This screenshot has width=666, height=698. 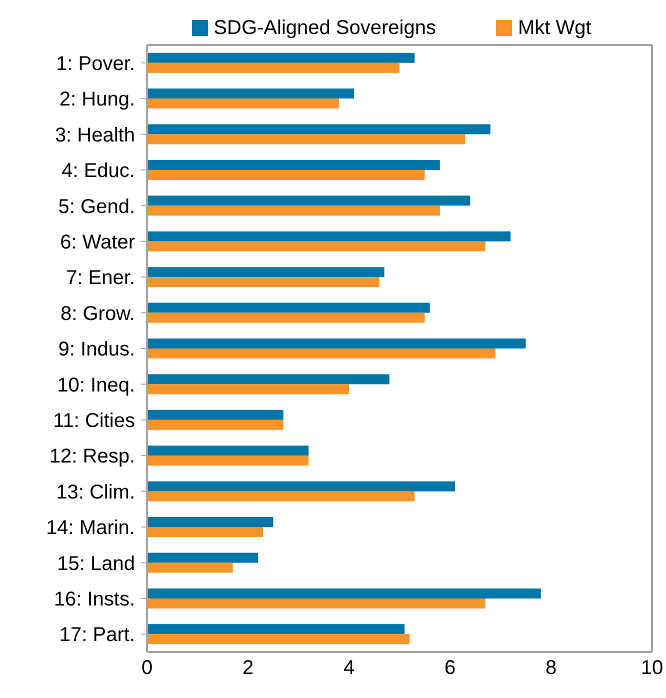 I want to click on y-tick-label: 2: Hung., so click(x=97, y=99).